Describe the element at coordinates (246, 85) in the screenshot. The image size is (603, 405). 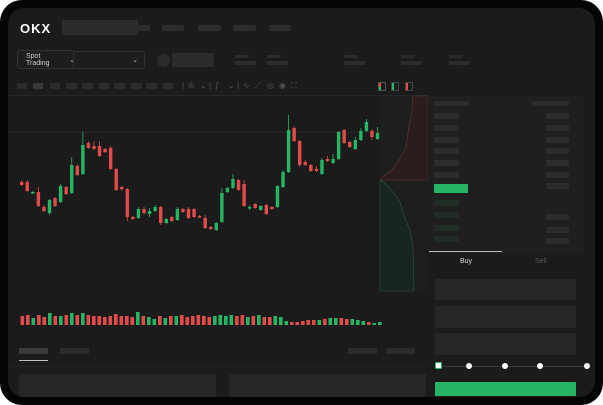
I see `line-tool-icon: ∿` at that location.